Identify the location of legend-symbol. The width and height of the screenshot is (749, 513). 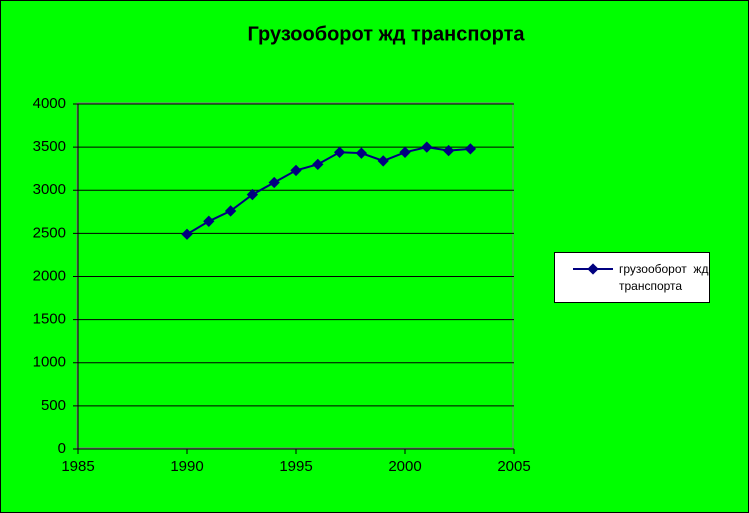
(593, 269).